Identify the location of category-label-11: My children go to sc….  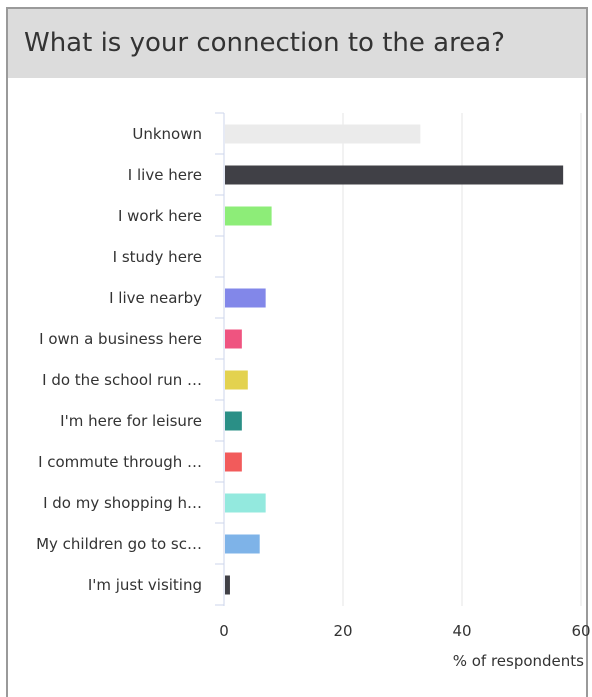
(119, 544).